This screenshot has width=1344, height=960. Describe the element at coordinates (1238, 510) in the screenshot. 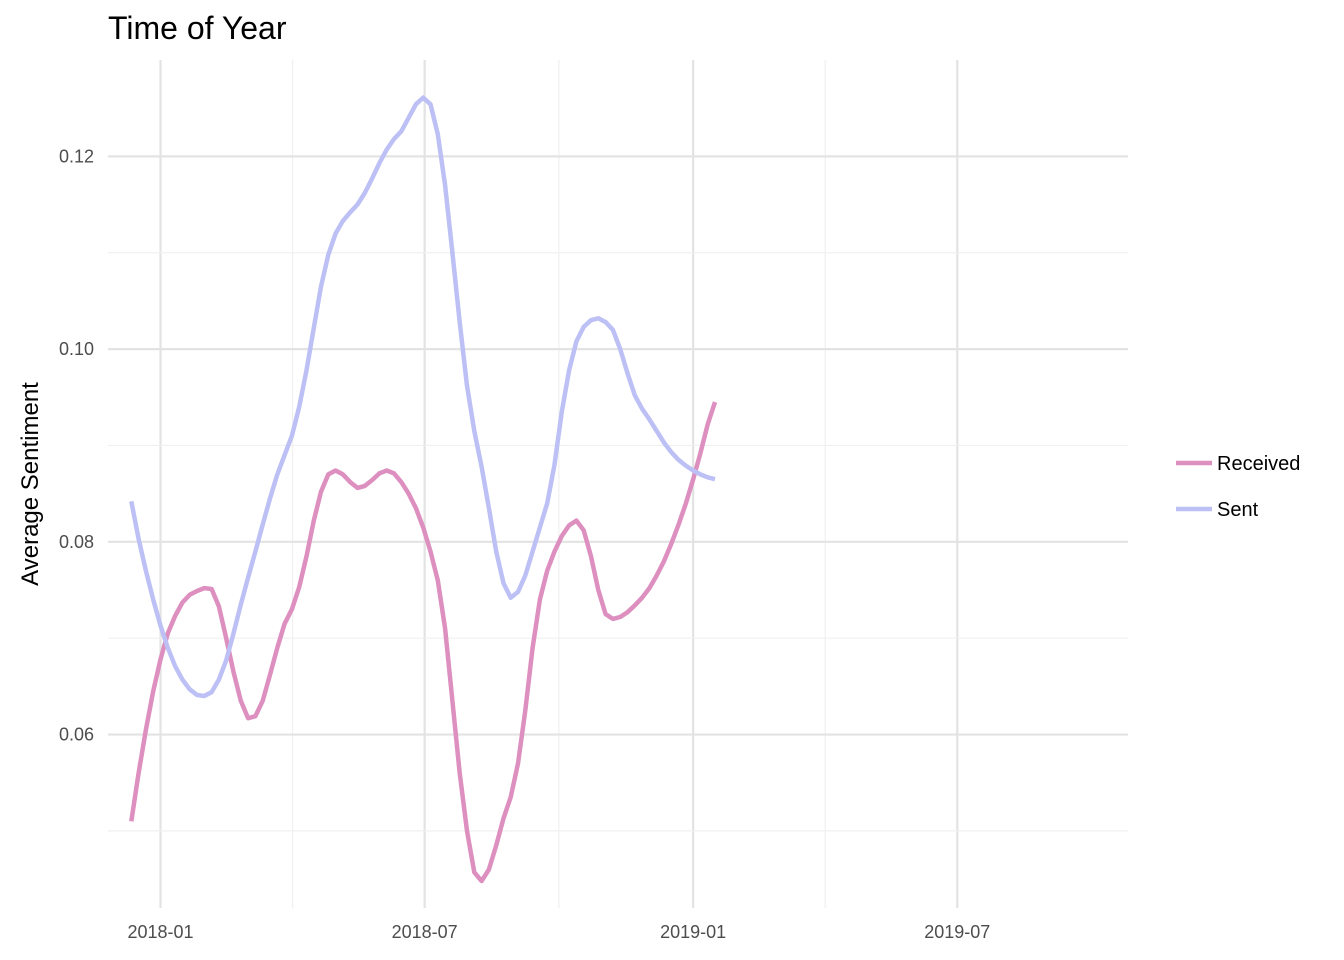

I see `legend-label-sent: Sent` at that location.